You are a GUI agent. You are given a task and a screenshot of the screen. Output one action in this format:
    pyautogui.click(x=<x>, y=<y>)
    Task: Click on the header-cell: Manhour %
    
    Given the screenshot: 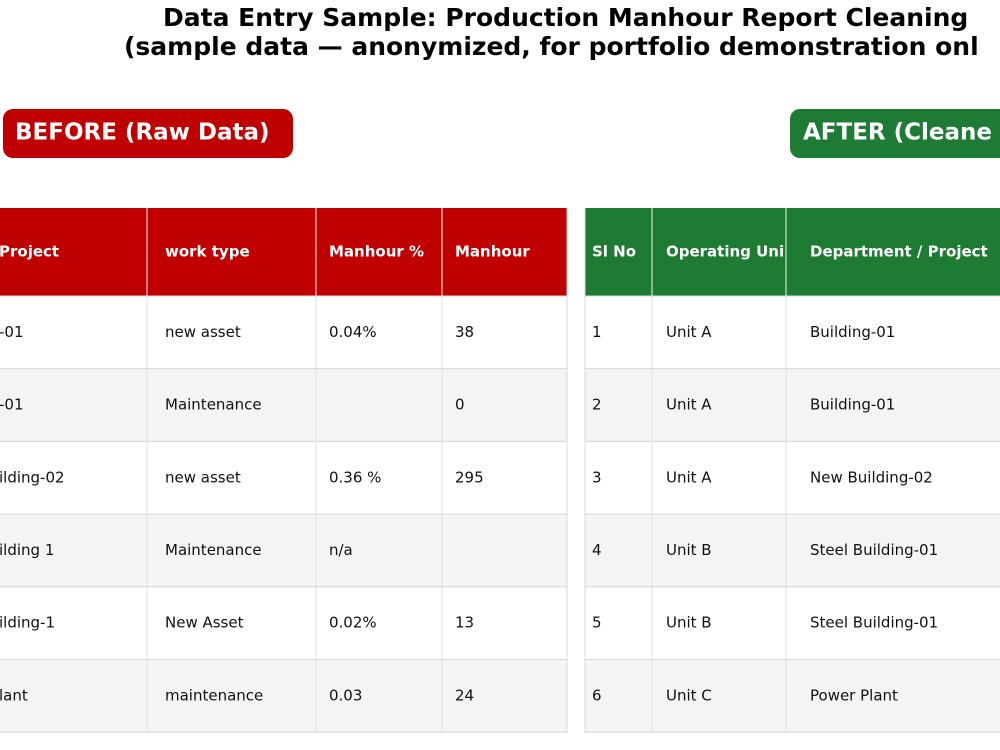 What is the action you would take?
    pyautogui.click(x=376, y=252)
    